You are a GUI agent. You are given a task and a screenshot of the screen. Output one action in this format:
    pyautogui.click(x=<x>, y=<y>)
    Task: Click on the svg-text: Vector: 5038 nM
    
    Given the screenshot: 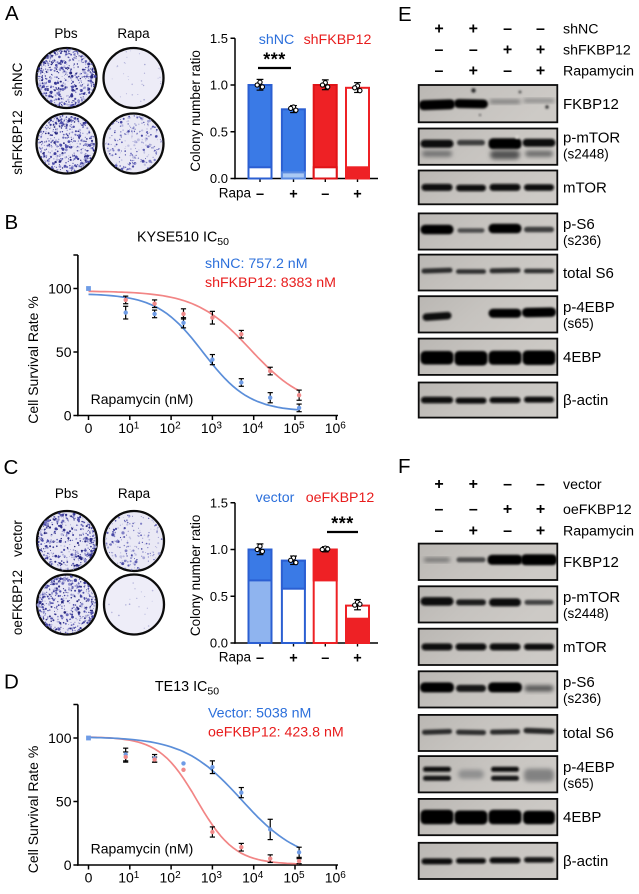 What is the action you would take?
    pyautogui.click(x=259, y=714)
    